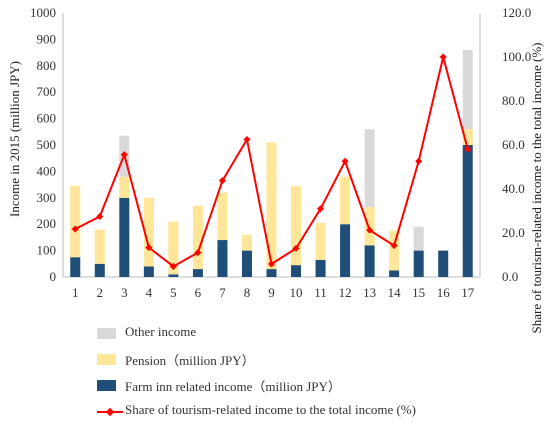 The image size is (550, 428). What do you see at coordinates (198, 292) in the screenshot?
I see `x-tick-6: 6` at bounding box center [198, 292].